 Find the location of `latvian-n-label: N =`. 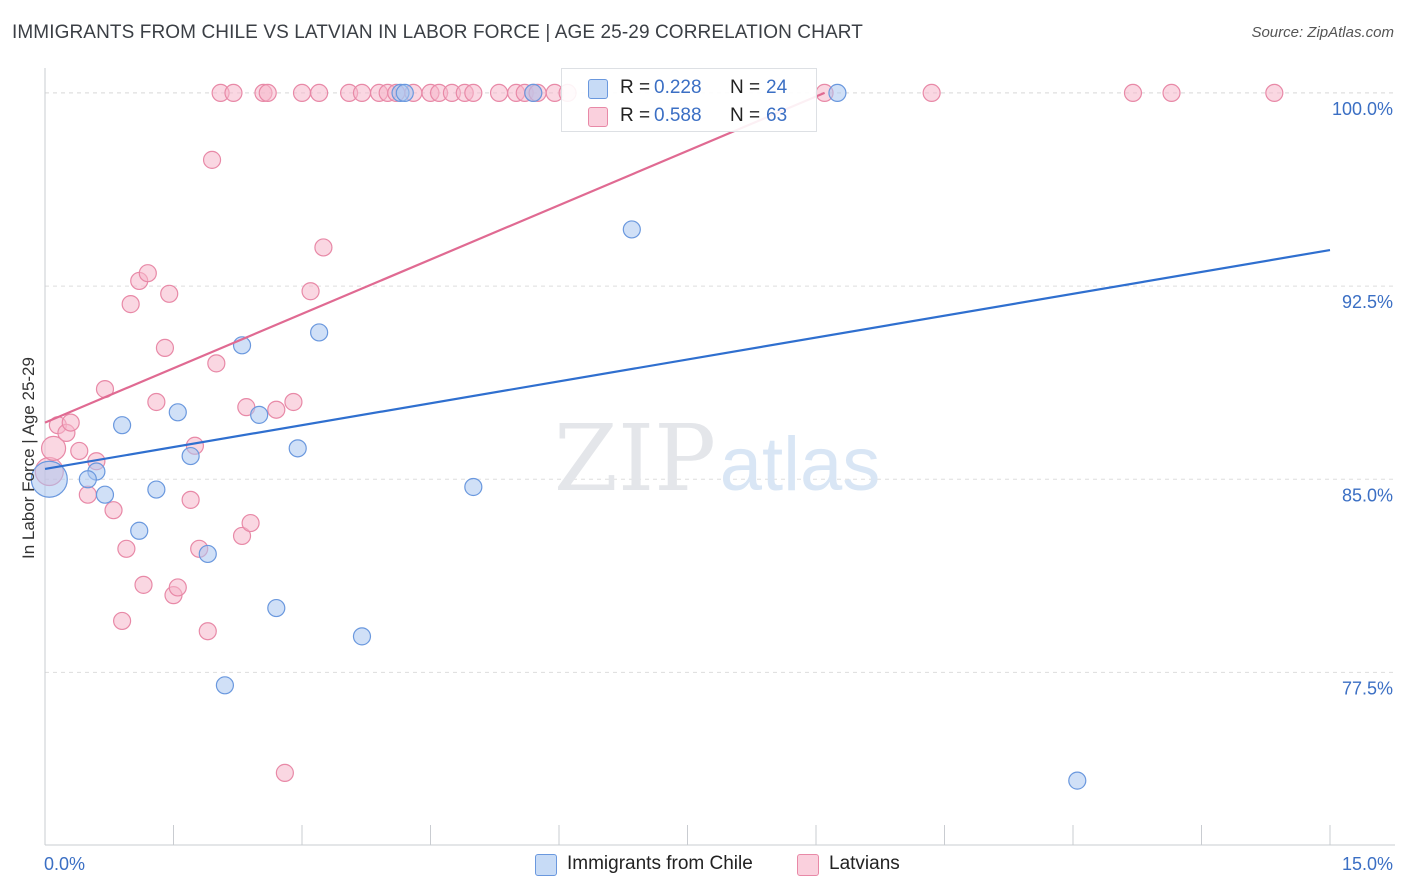

latvian-n-label: N = is located at coordinates (745, 115).